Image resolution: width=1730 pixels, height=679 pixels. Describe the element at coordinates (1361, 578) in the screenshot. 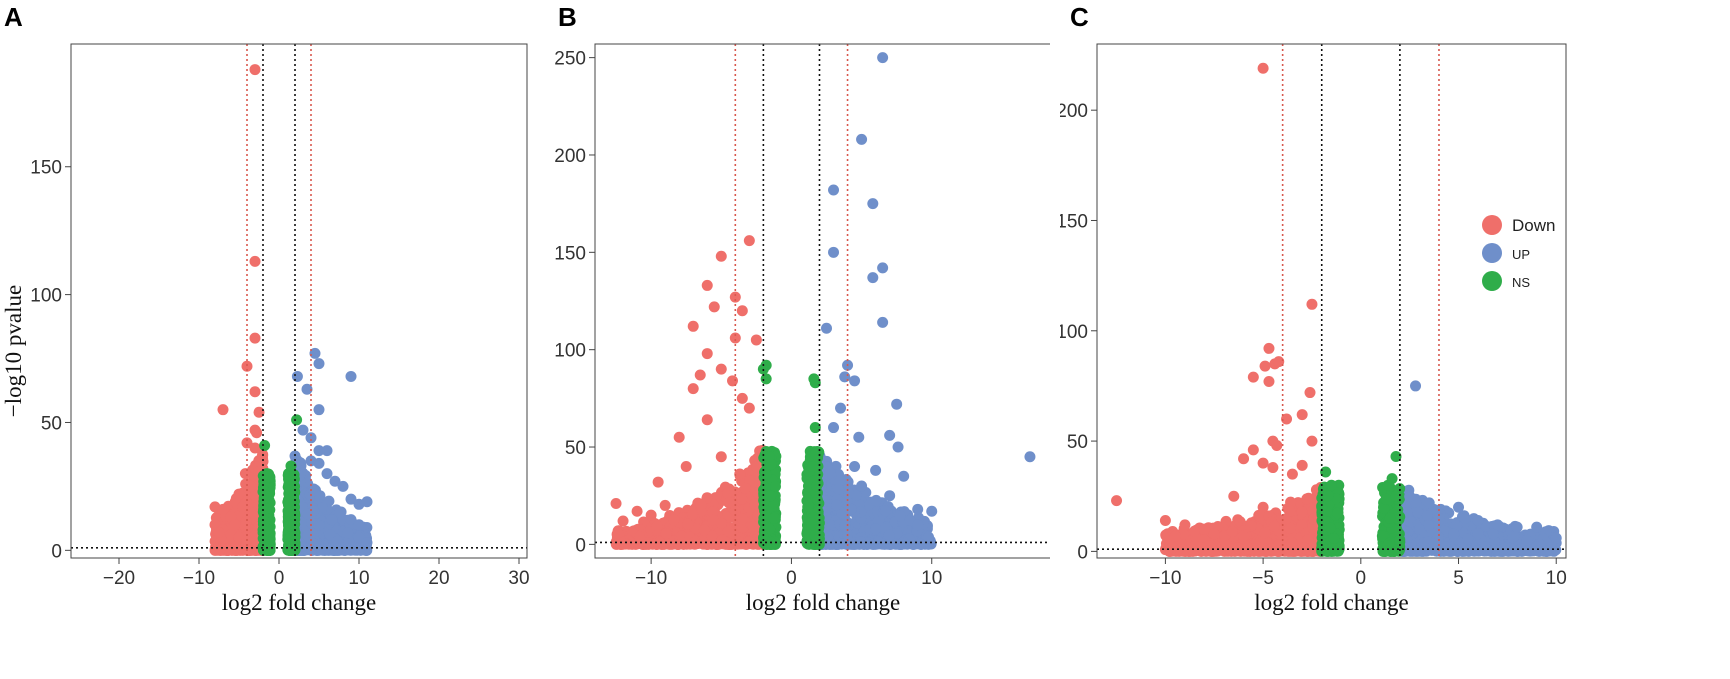

I see `x-tick-label: 0` at that location.